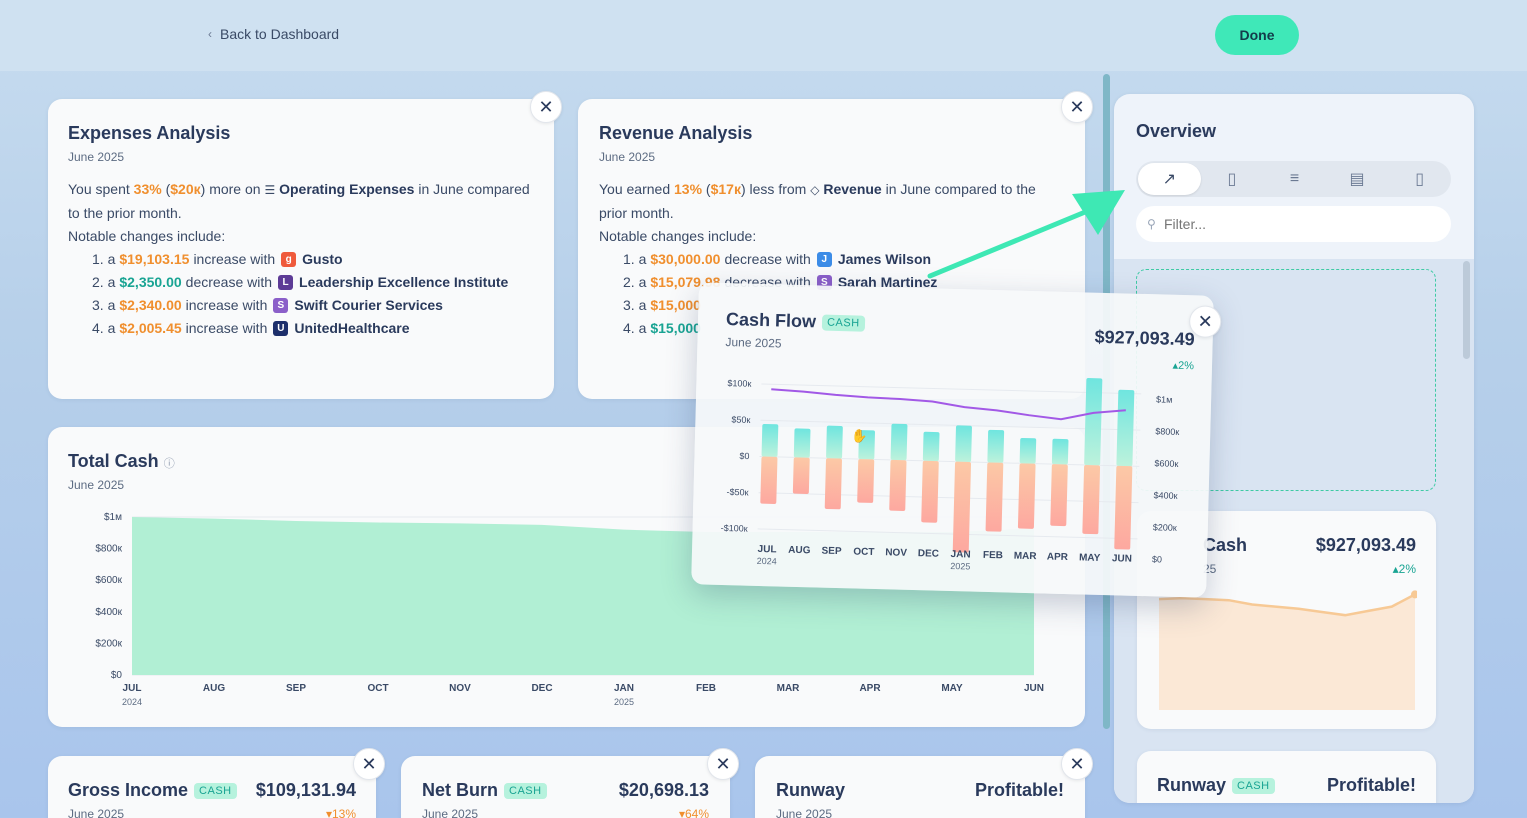  I want to click on right-y-tick-label: $400к, so click(1165, 495).